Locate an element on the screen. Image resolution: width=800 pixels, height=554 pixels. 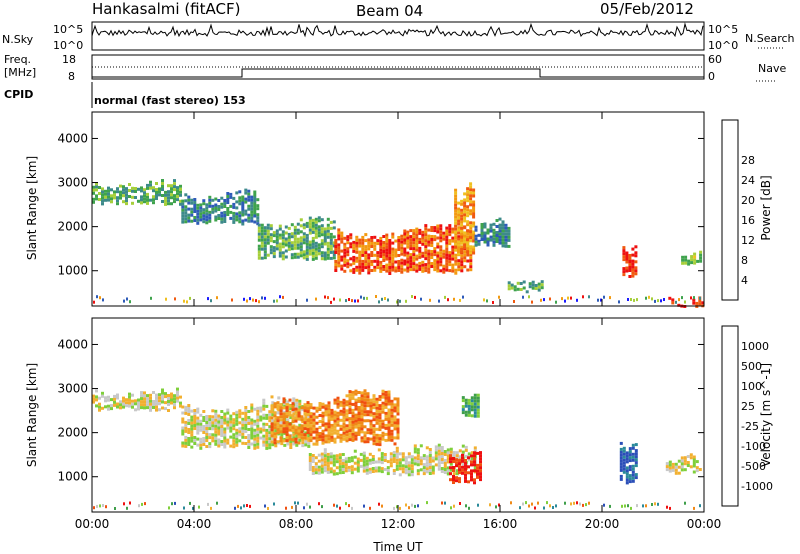
nsearch-label: N.Search is located at coordinates (770, 38).